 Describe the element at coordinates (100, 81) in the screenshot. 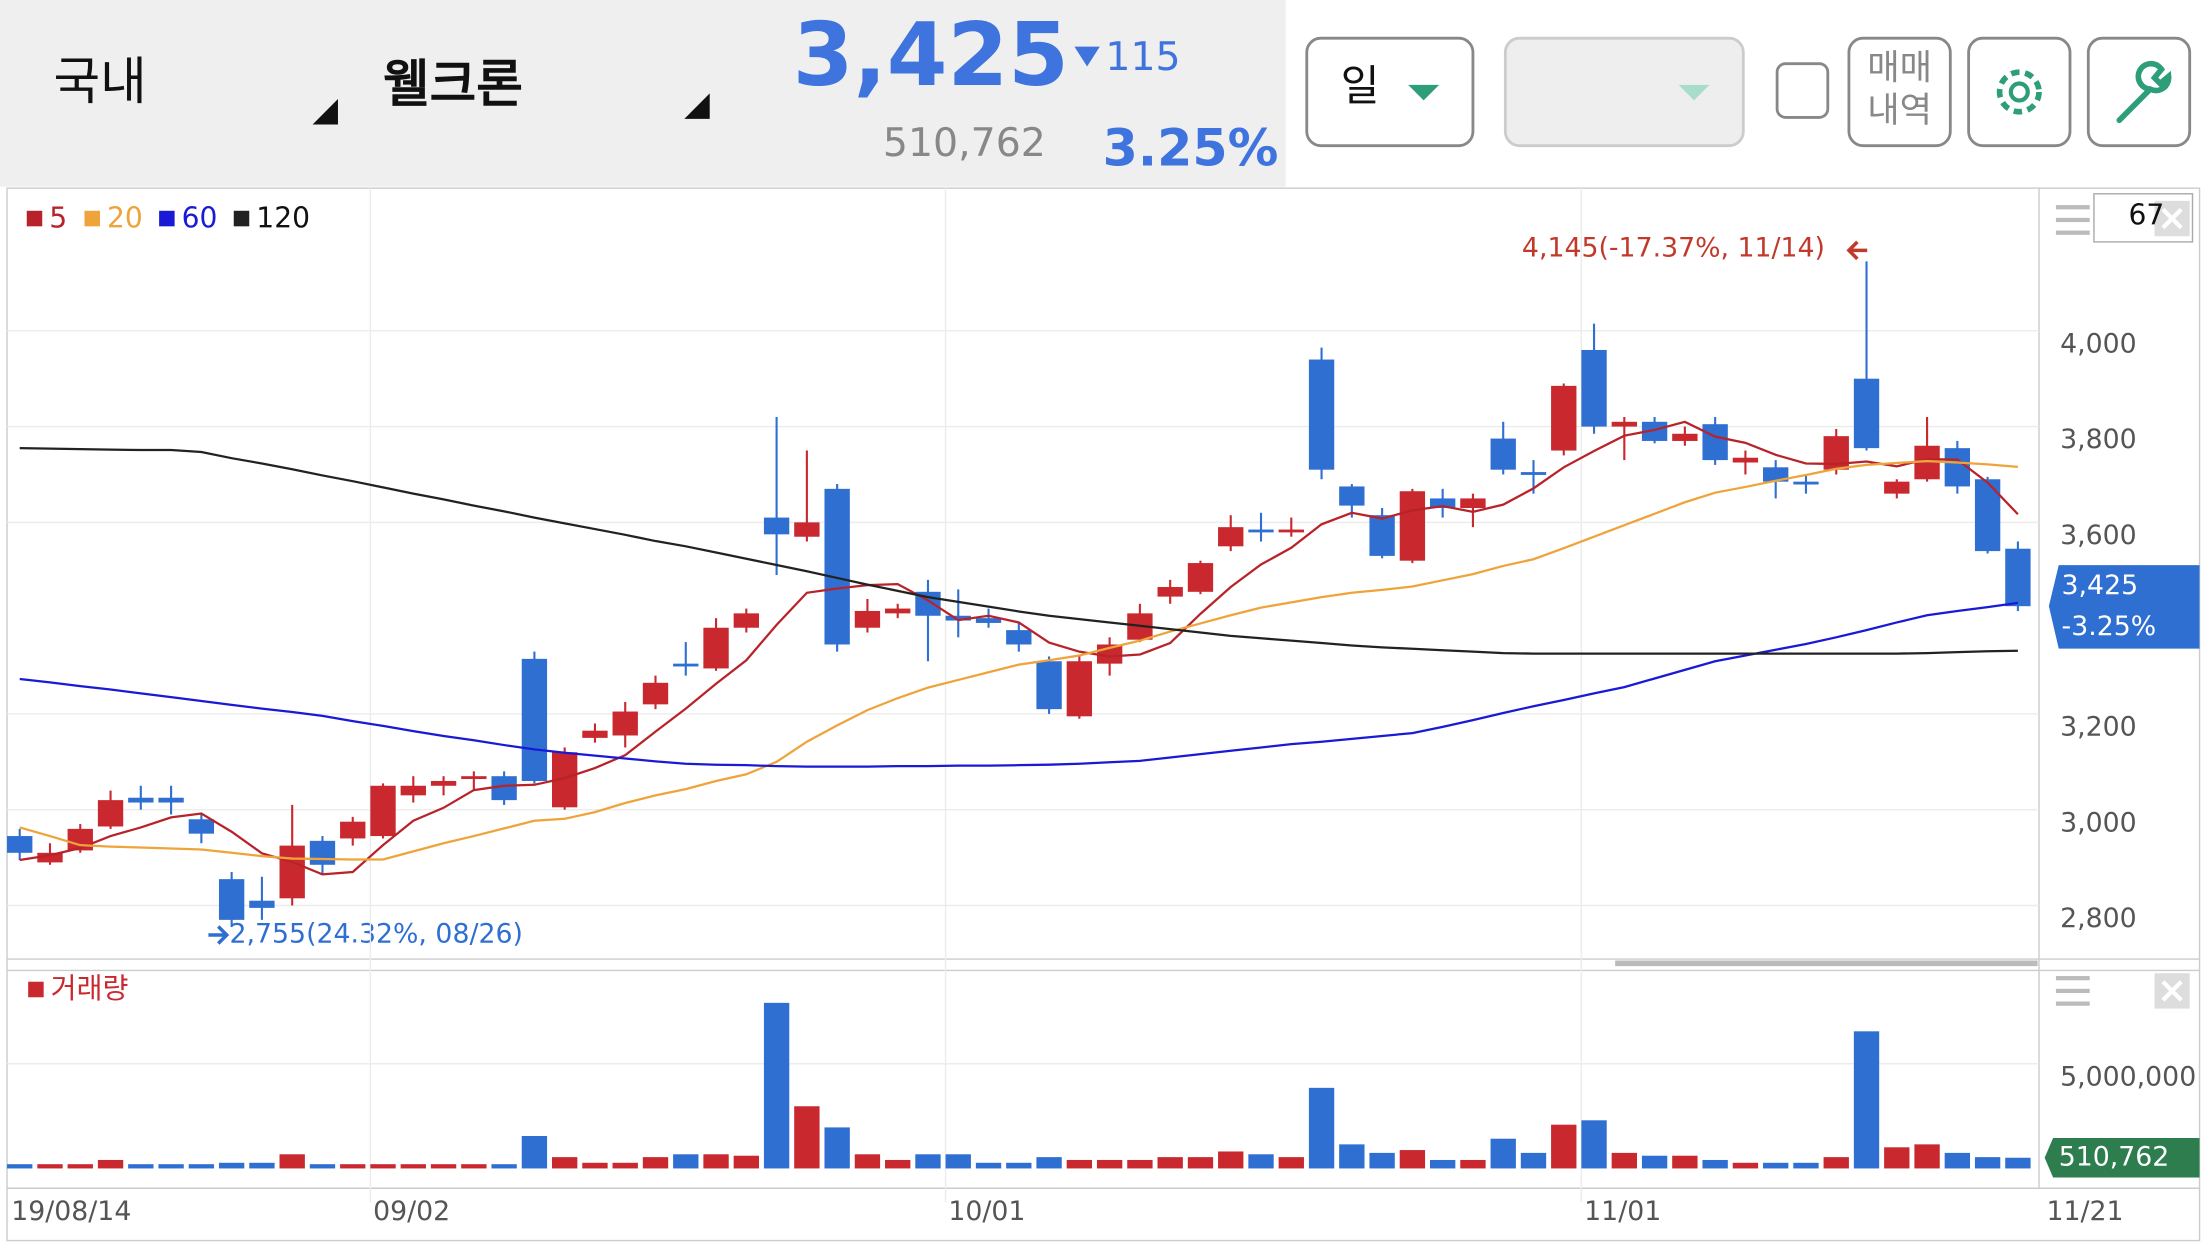

I see `market-select: 국내` at that location.